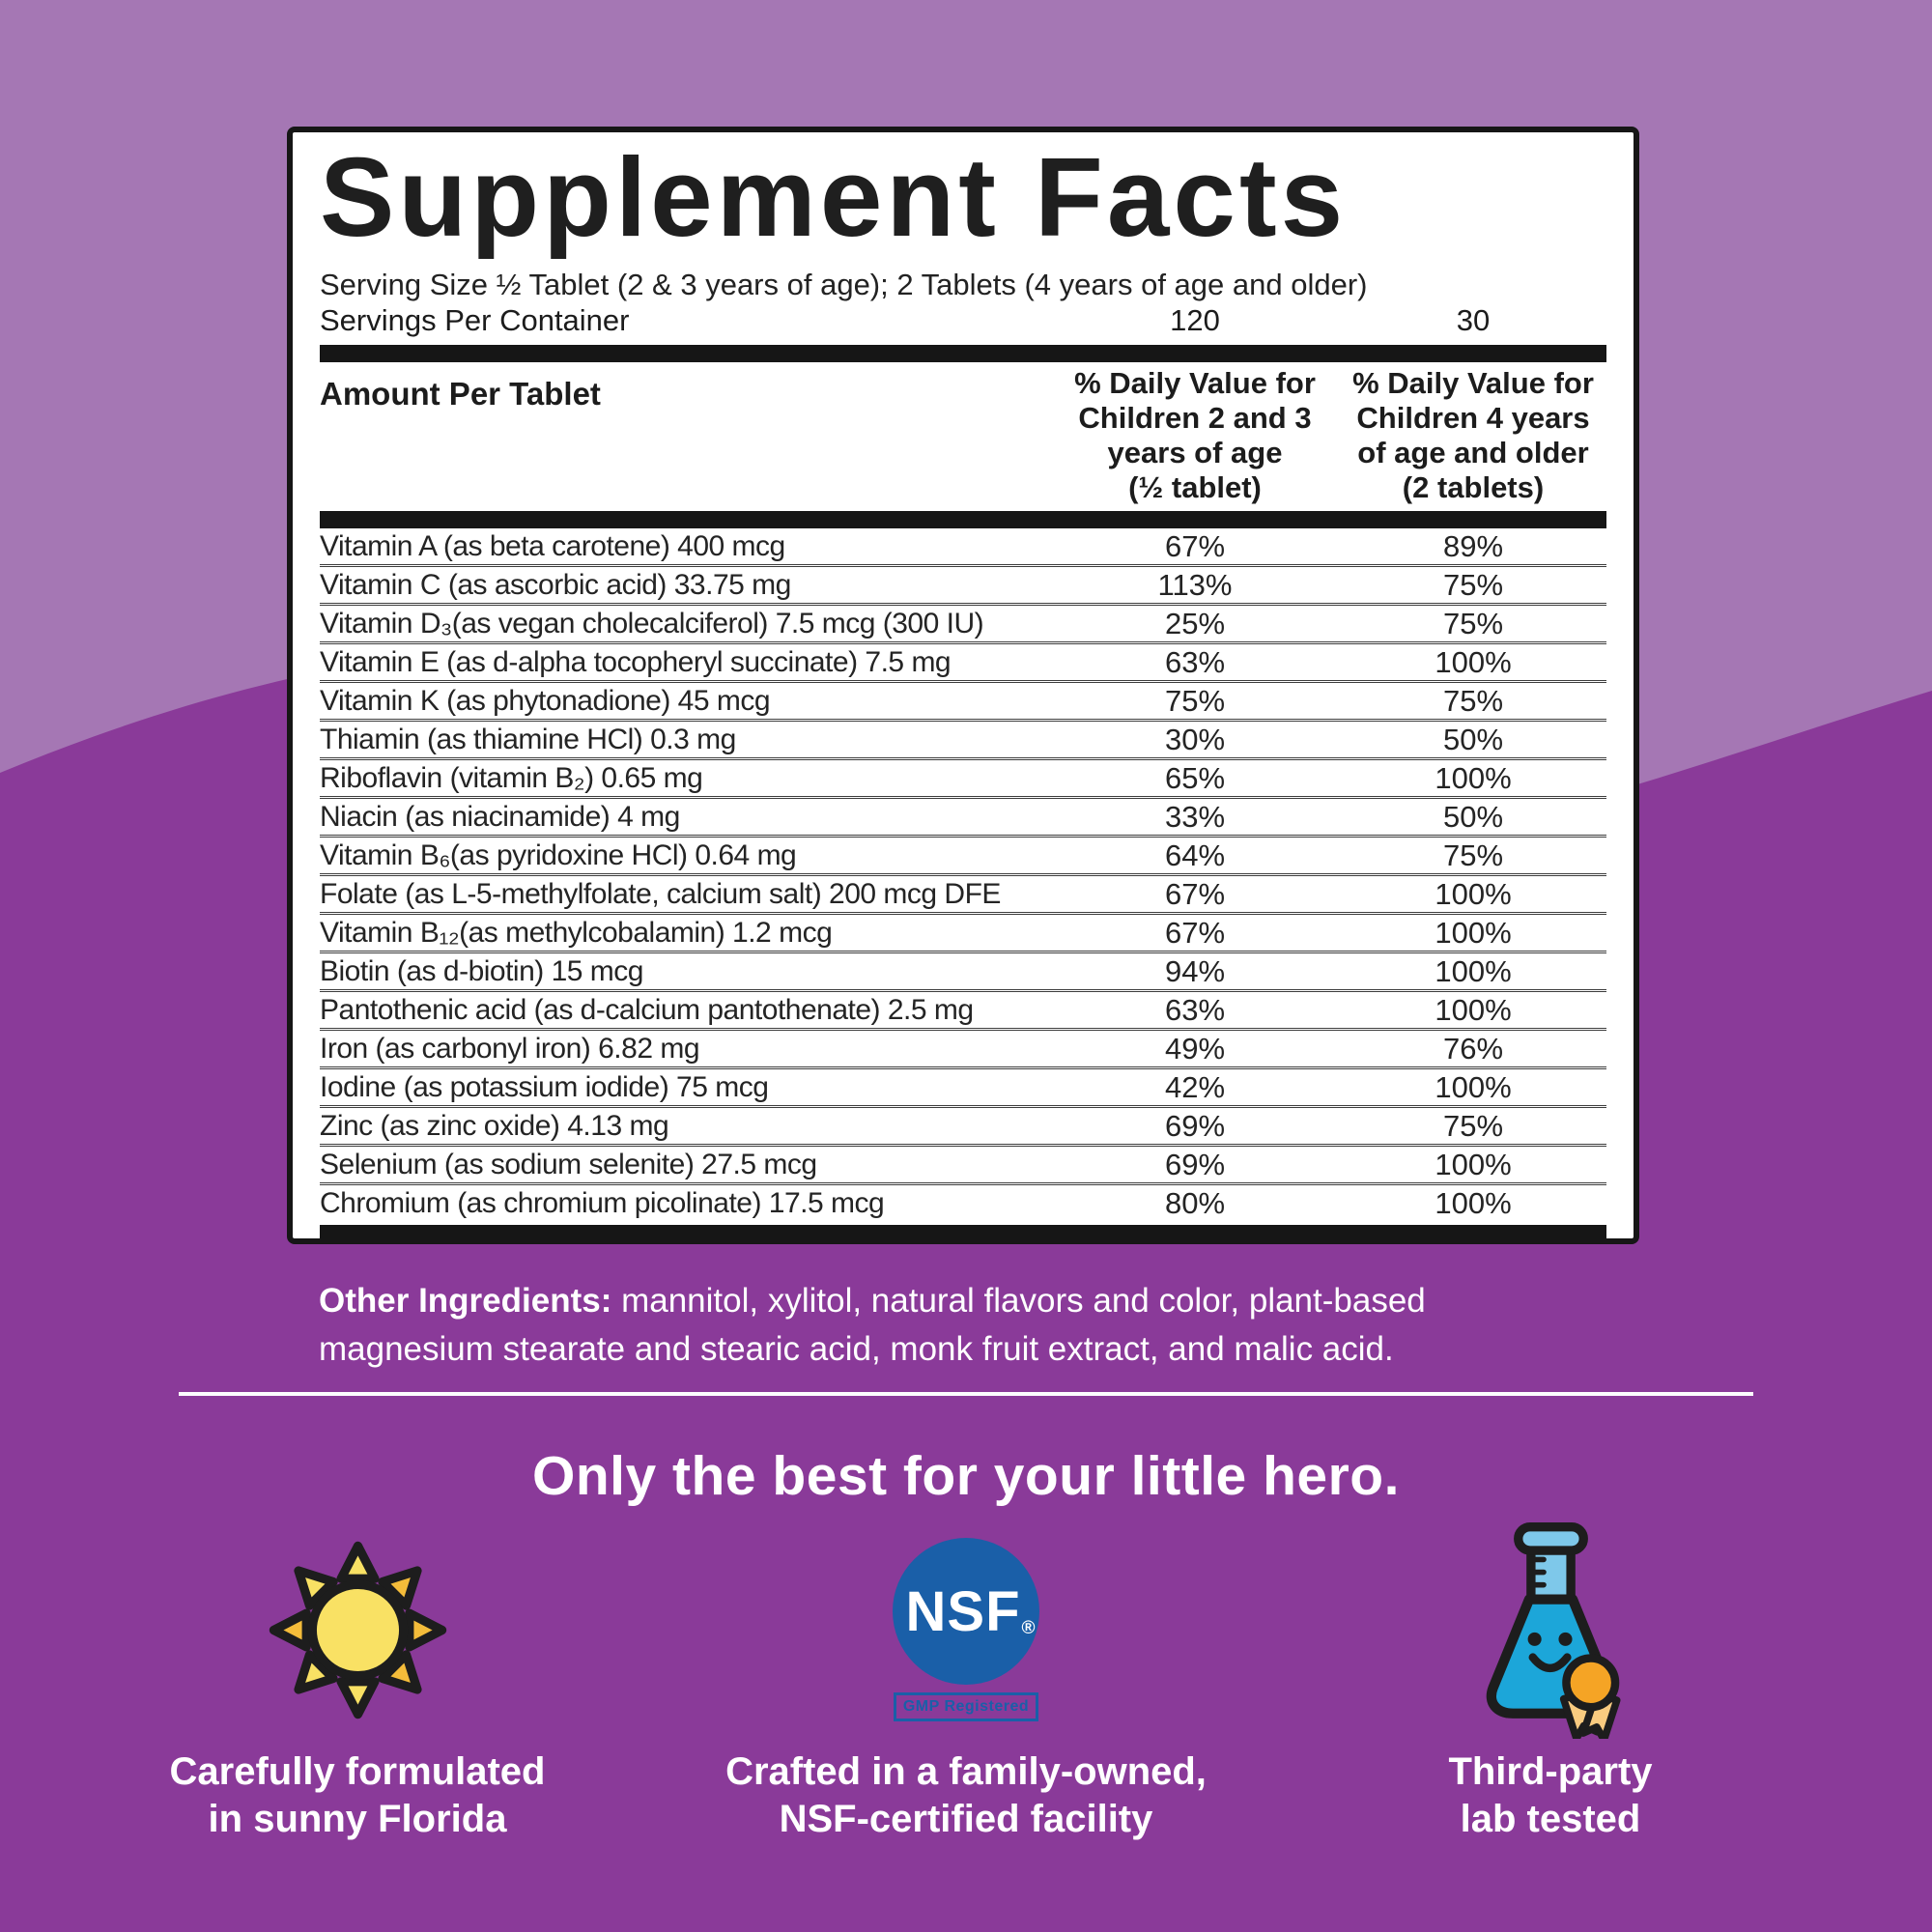 The image size is (1932, 1932). What do you see at coordinates (470, 1301) in the screenshot?
I see `other-ingredients-label: Other Ingredients:` at bounding box center [470, 1301].